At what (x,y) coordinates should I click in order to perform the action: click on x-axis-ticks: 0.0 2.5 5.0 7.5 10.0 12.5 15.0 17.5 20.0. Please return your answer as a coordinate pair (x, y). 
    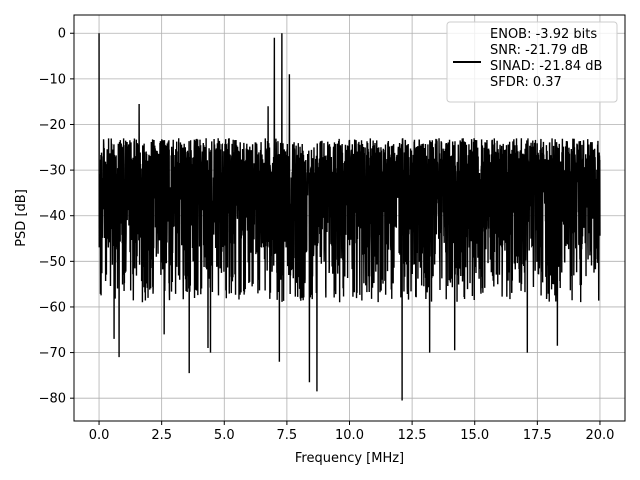
    Looking at the image, I should click on (351, 432).